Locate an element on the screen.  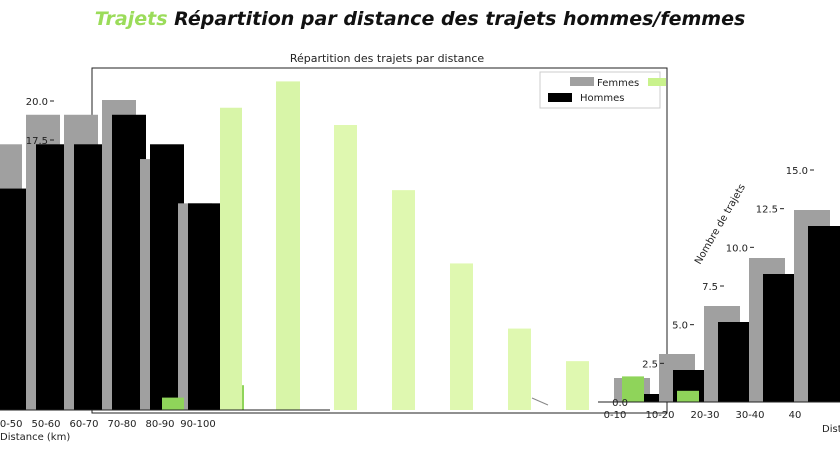
legend-swatch-hommes is located at coordinates (560, 97).